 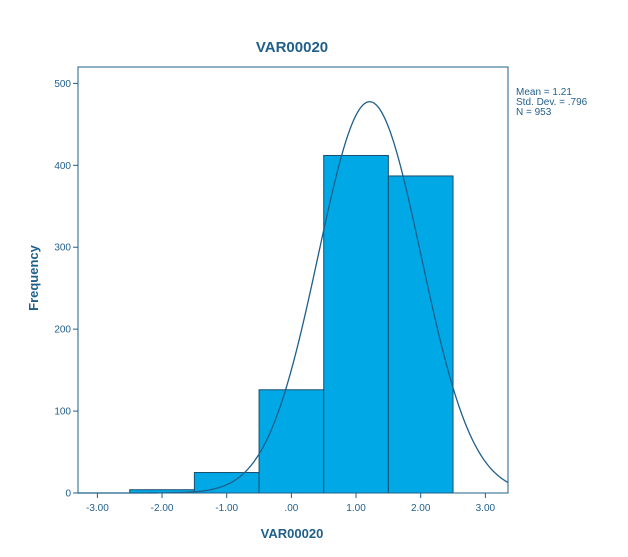 I want to click on chart-title: VAR00020, so click(x=292, y=47).